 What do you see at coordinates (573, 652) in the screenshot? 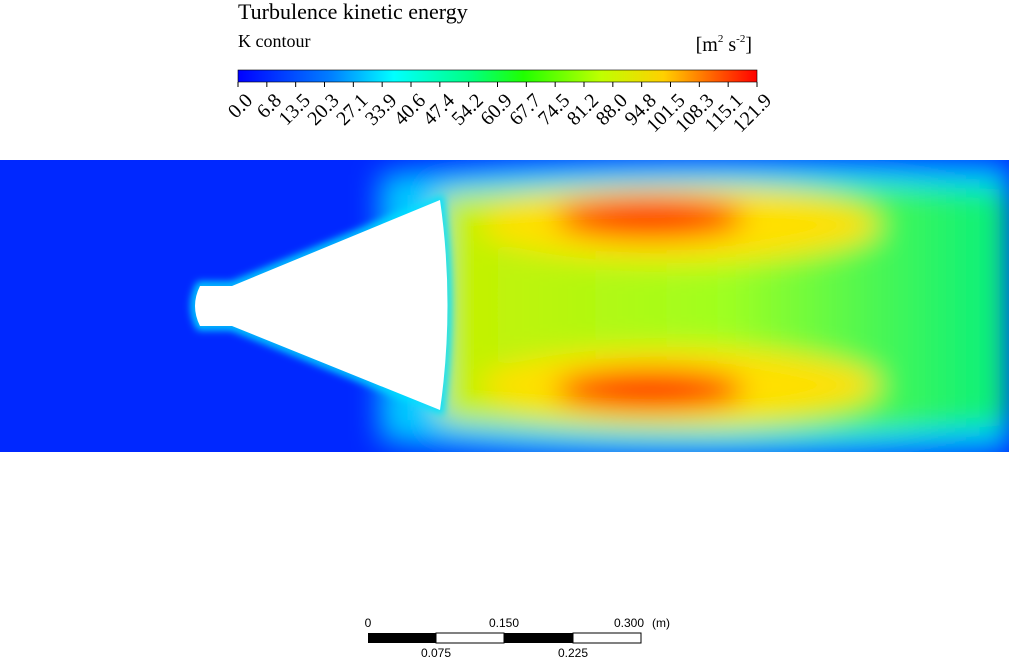
I see `scale-label: 0.225` at bounding box center [573, 652].